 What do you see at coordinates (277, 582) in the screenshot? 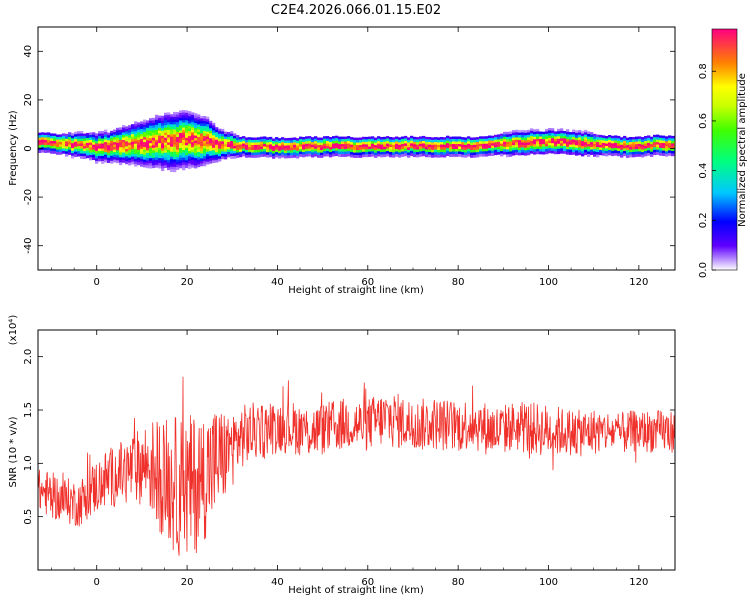
I see `x-tick-label: 40` at bounding box center [277, 582].